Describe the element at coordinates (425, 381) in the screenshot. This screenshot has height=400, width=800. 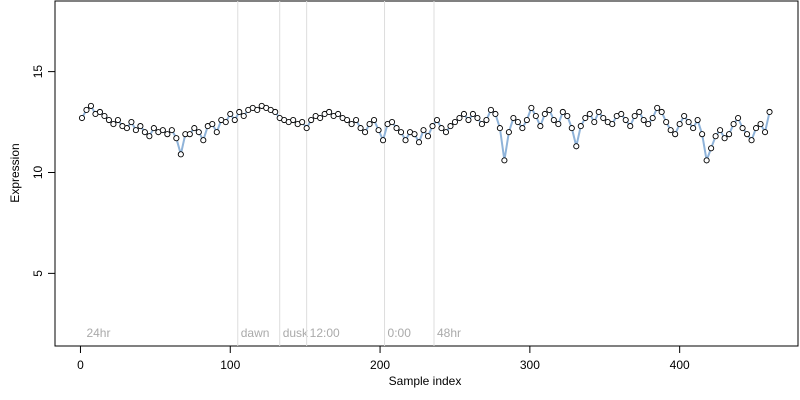
I see `x-axis-label: Sample index` at that location.